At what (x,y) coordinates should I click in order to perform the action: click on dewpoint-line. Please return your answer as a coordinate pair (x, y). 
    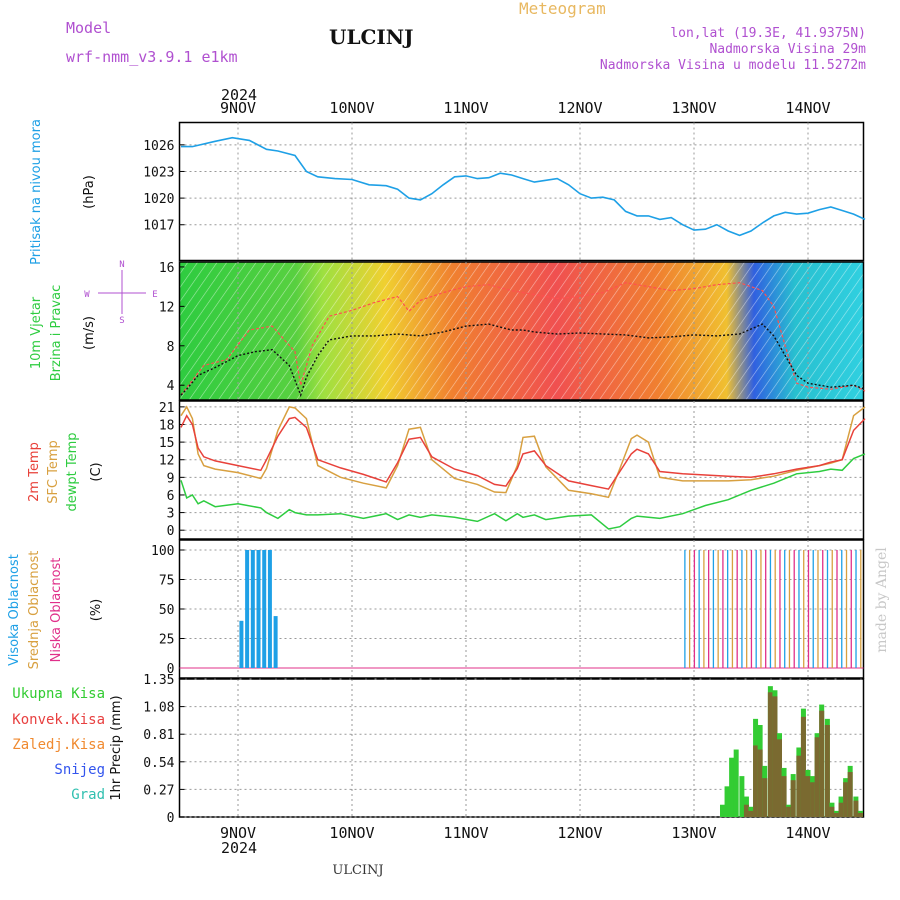
    Looking at the image, I should click on (523, 491).